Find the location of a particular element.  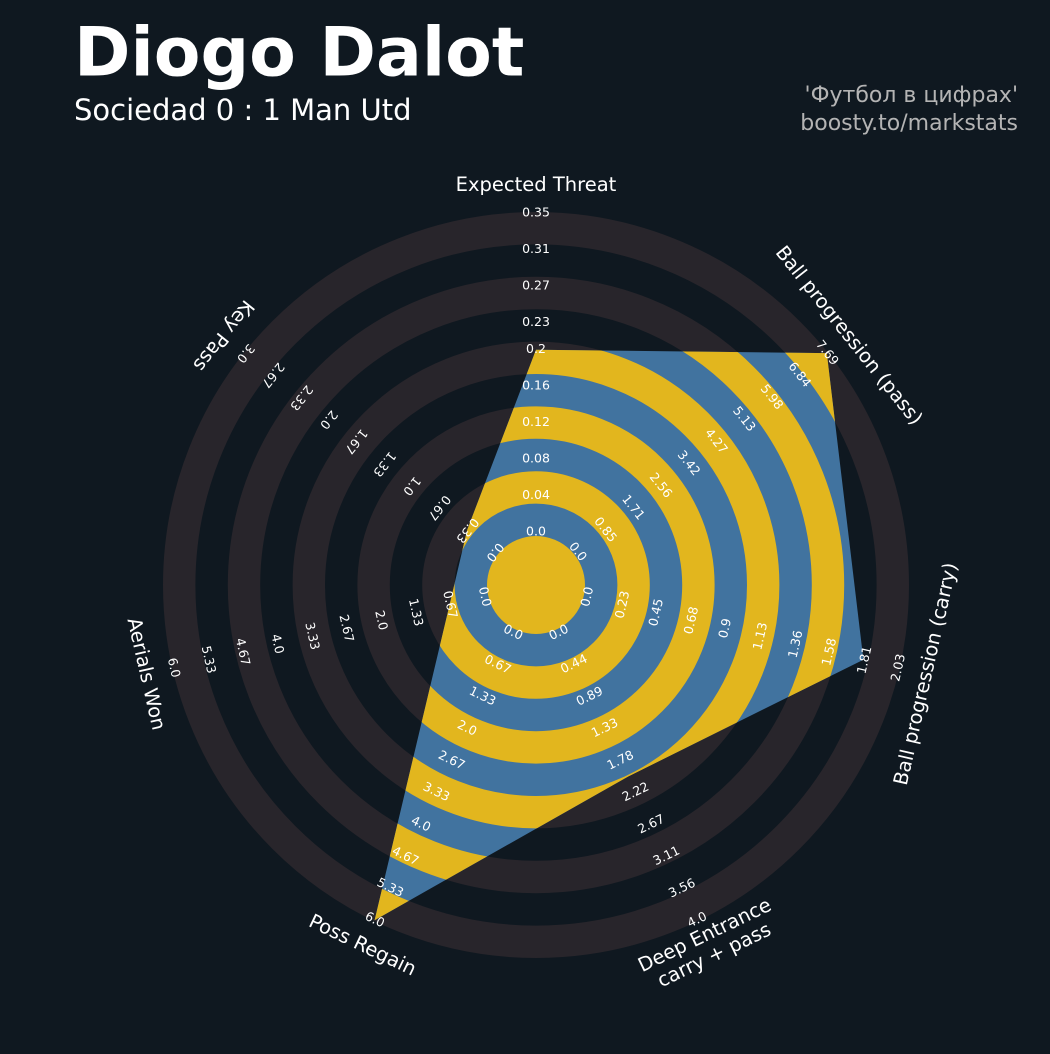

tick-label: 0.16 is located at coordinates (536, 385).